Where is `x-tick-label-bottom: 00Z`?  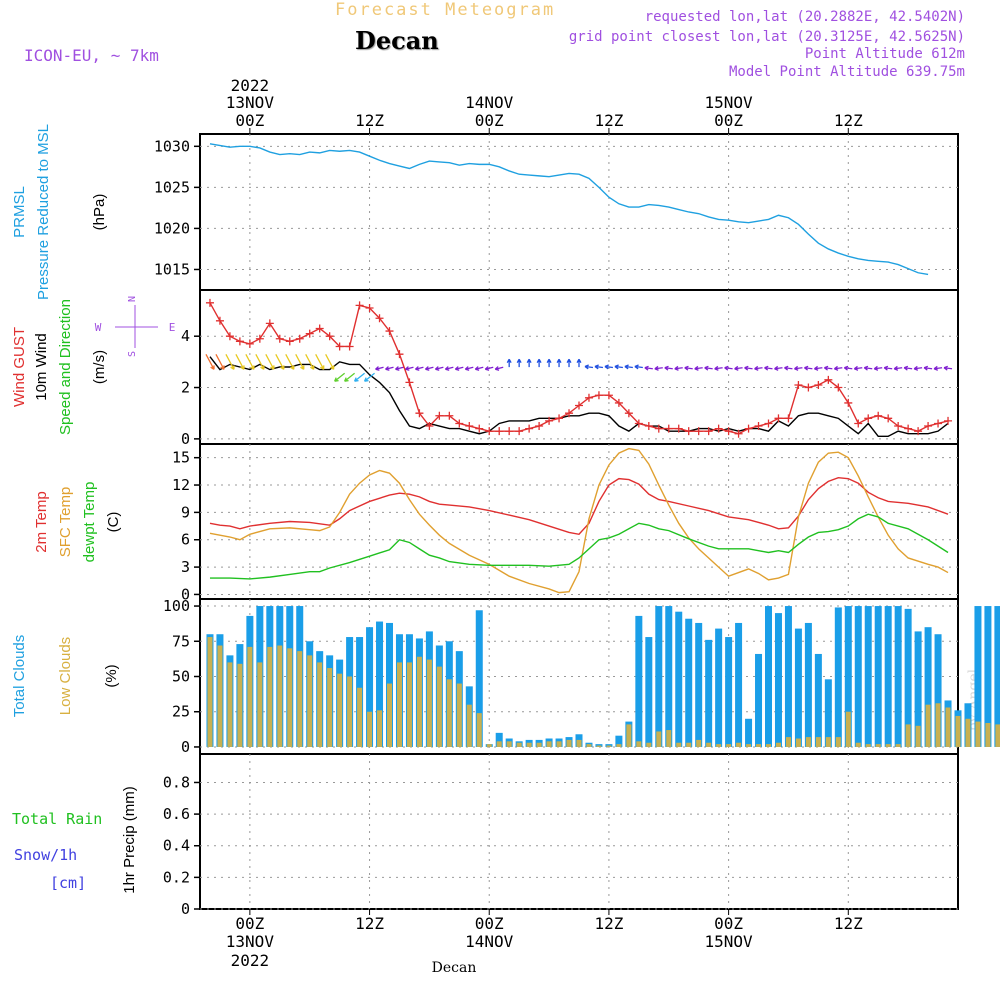
x-tick-label-bottom: 00Z is located at coordinates (489, 923).